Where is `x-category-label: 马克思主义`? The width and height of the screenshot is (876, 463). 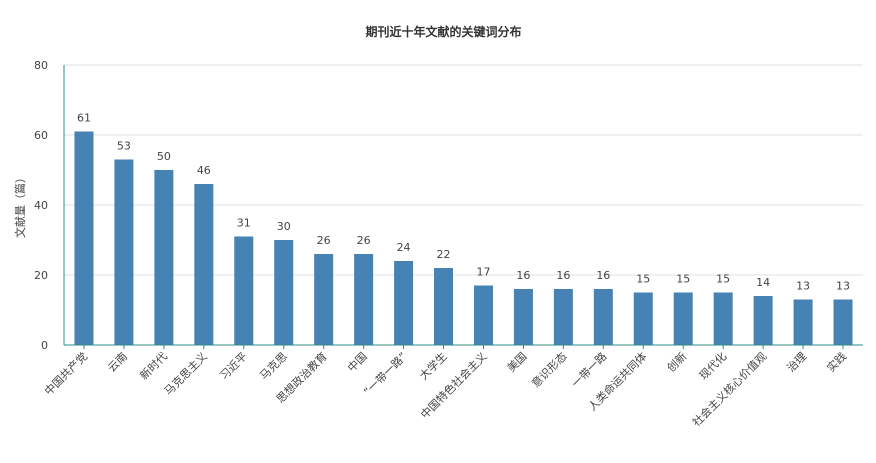 x-category-label: 马克思主义 is located at coordinates (186, 374).